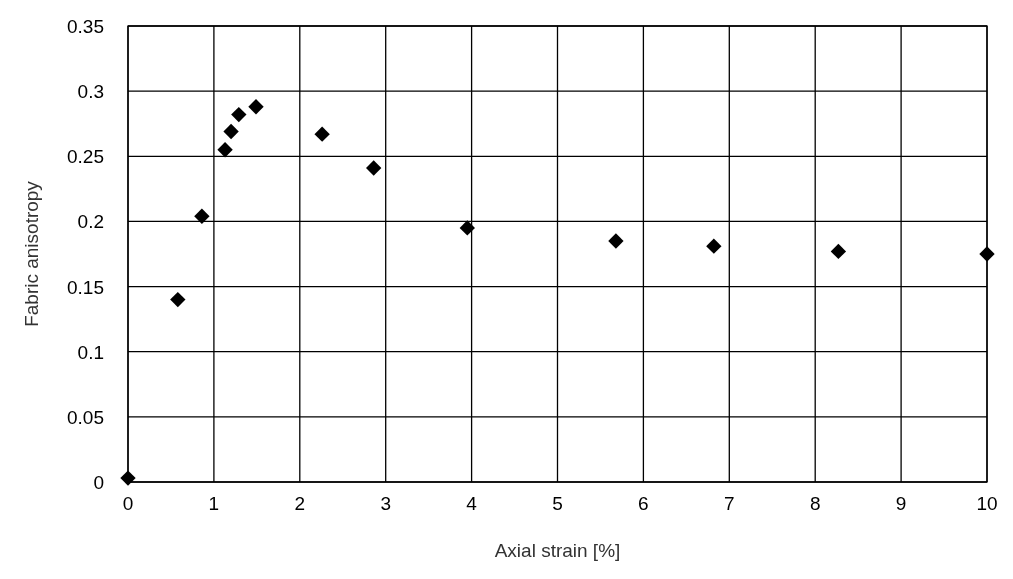 The image size is (1013, 579). Describe the element at coordinates (557, 550) in the screenshot. I see `x-axis-title: Axial strain [%]` at that location.